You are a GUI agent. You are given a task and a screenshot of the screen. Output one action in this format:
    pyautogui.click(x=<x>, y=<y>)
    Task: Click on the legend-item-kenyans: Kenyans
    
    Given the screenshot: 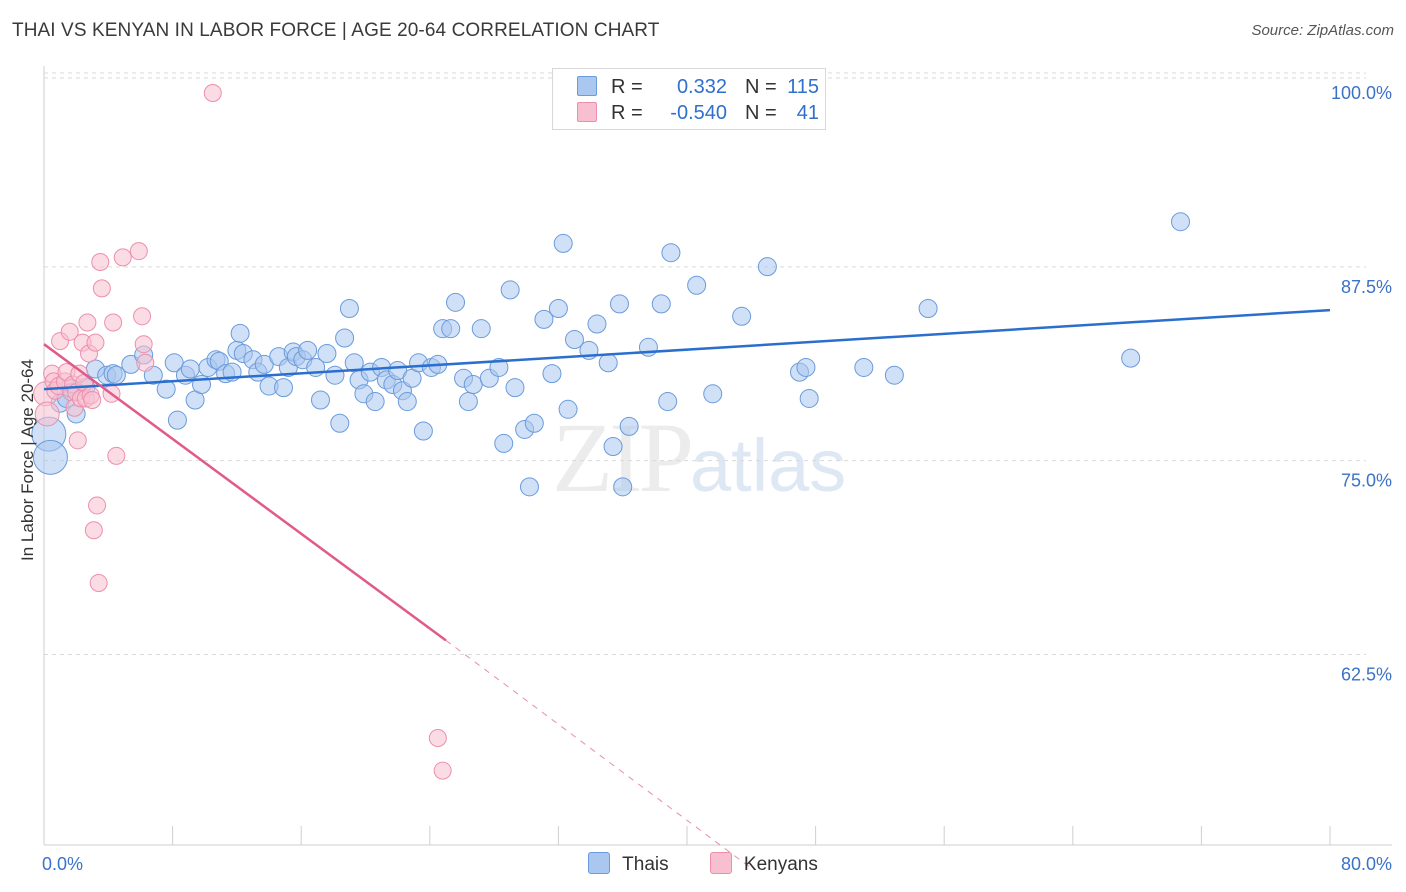 What is the action you would take?
    pyautogui.click(x=763, y=864)
    